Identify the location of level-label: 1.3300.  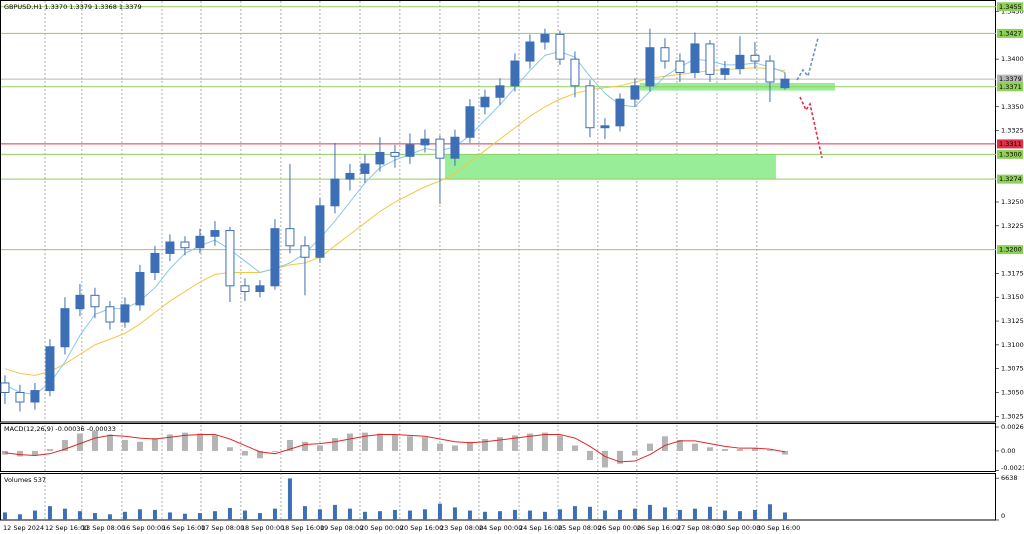
(1010, 154).